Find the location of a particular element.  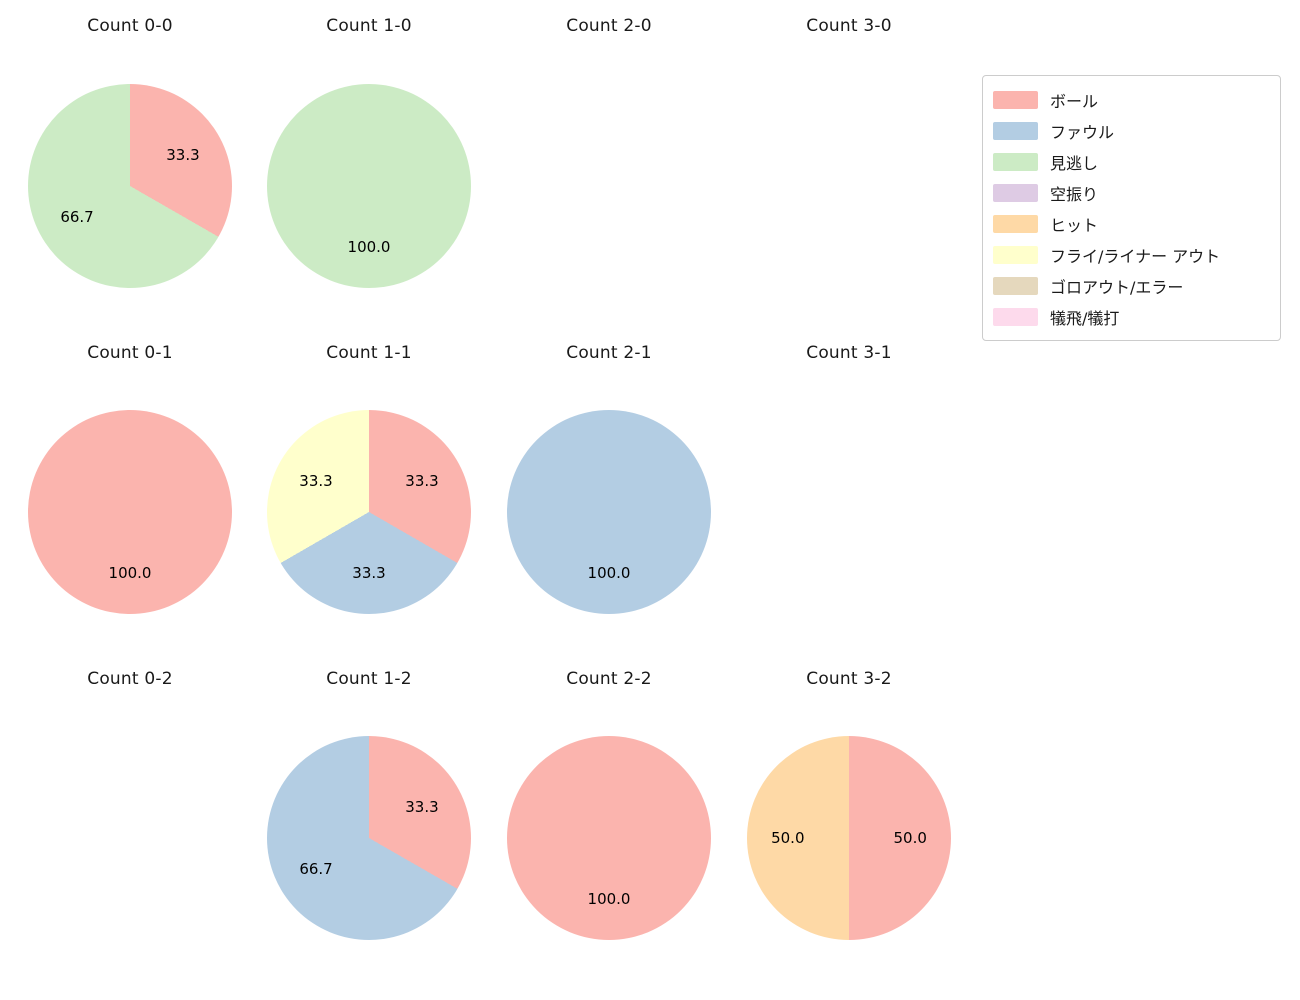

legend-item: ヒット is located at coordinates (1131, 223).